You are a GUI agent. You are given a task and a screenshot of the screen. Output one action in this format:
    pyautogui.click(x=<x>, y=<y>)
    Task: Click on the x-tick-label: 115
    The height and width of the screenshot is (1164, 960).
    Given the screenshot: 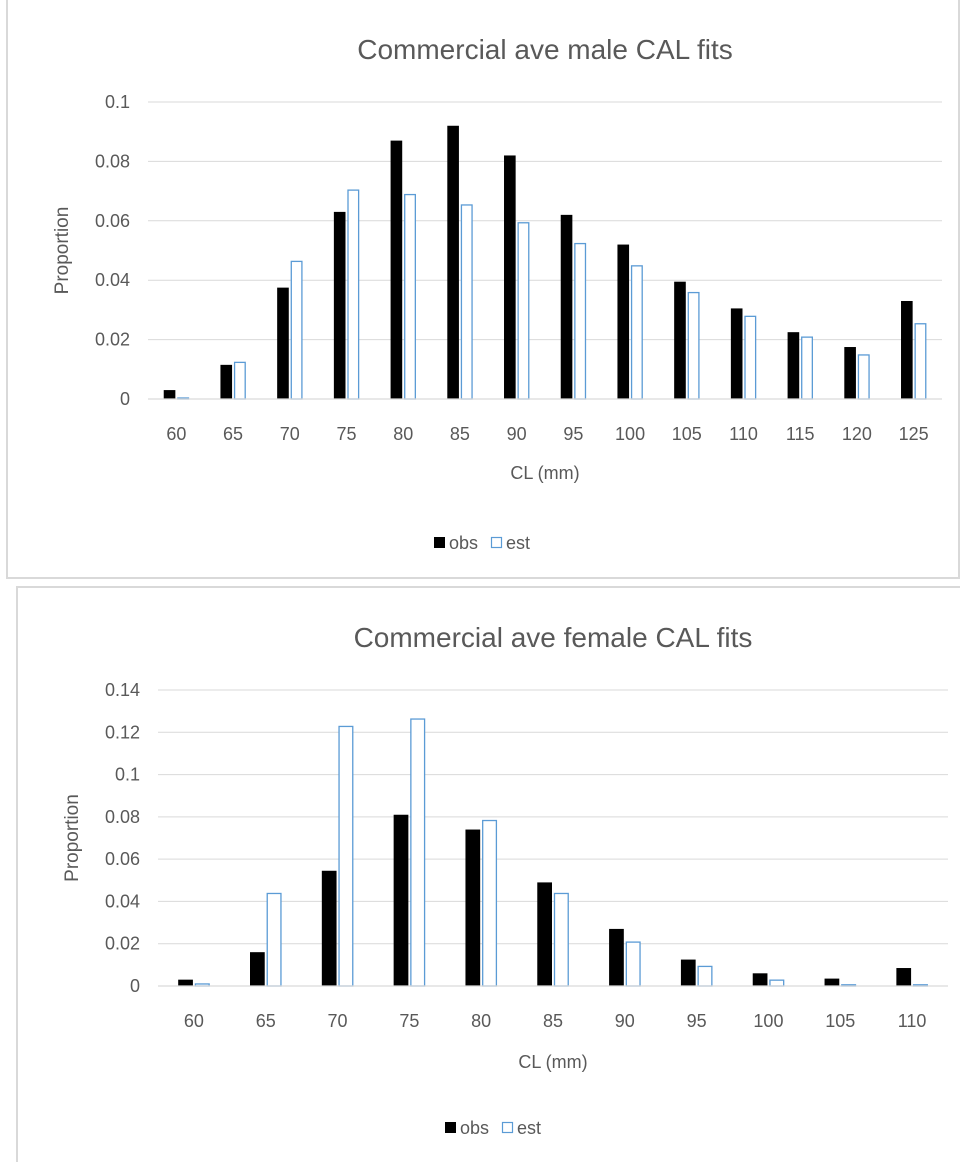 What is the action you would take?
    pyautogui.click(x=800, y=434)
    